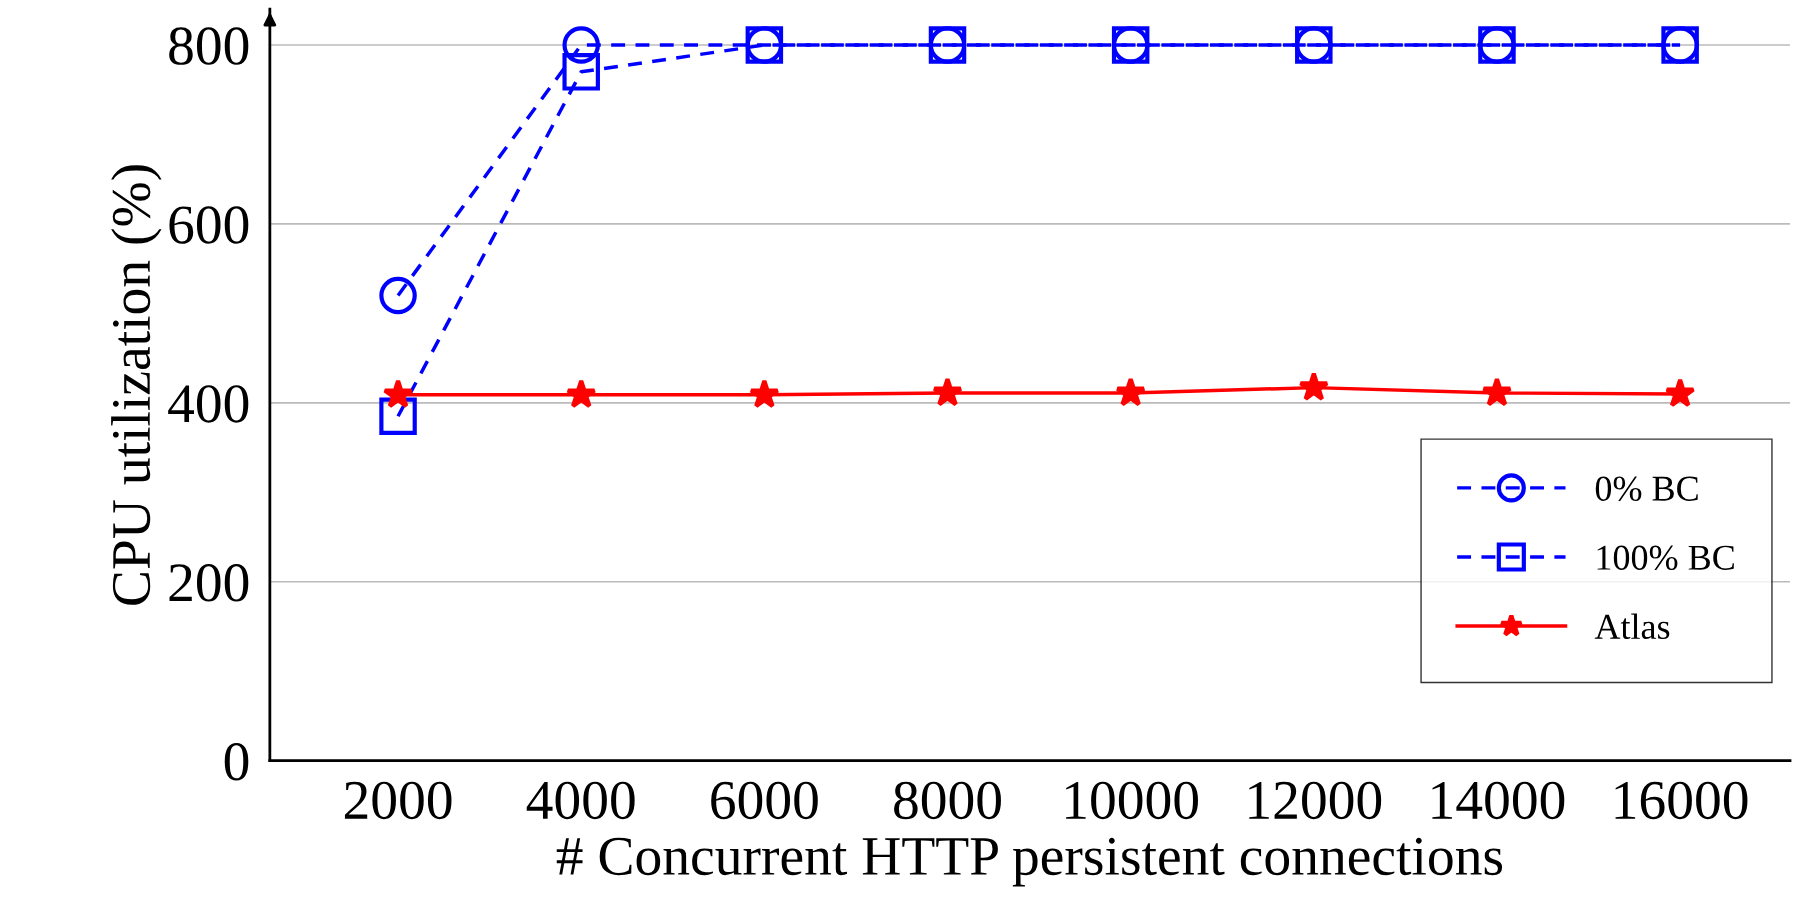 The image size is (1799, 922). I want to click on y-axis-title: CPU utilization (%), so click(136, 385).